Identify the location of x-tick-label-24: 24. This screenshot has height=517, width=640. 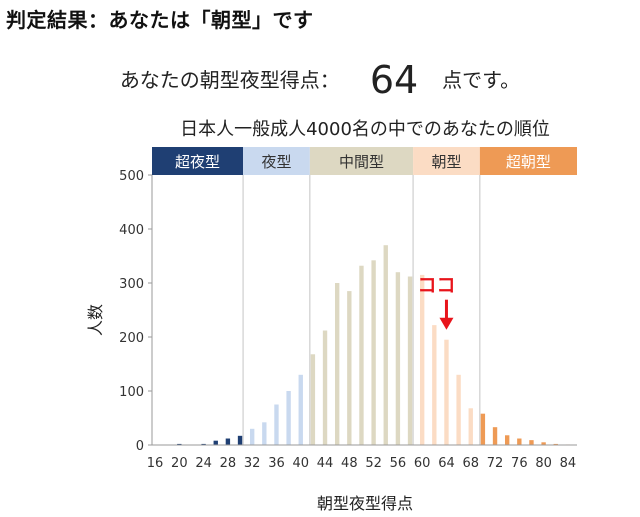
(203, 463).